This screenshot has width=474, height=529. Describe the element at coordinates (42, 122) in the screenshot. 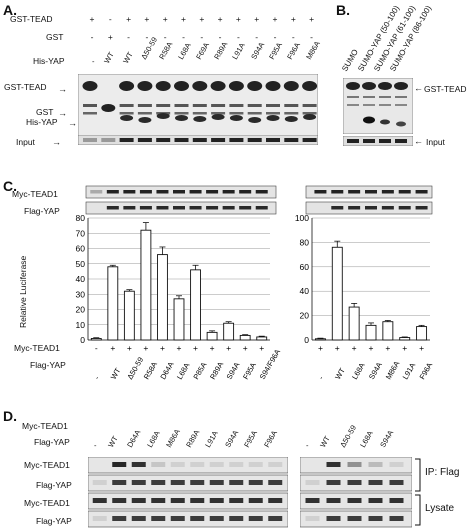

I see `his-yap-band-label: His-YAP` at that location.